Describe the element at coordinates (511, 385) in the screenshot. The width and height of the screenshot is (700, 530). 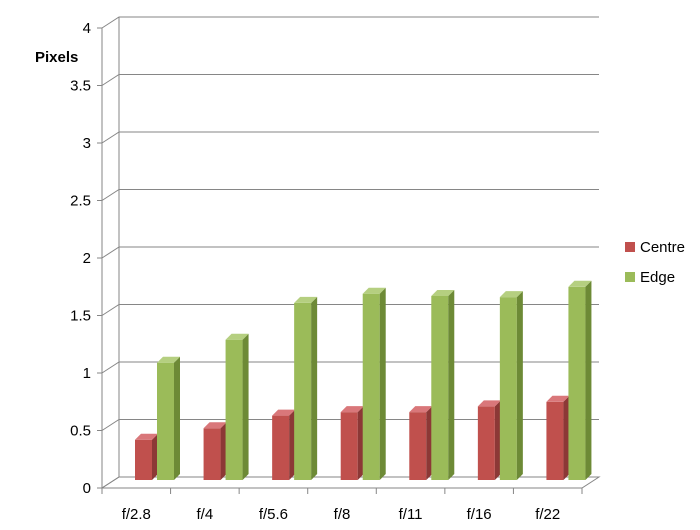
I see `bar-edge-f16` at that location.